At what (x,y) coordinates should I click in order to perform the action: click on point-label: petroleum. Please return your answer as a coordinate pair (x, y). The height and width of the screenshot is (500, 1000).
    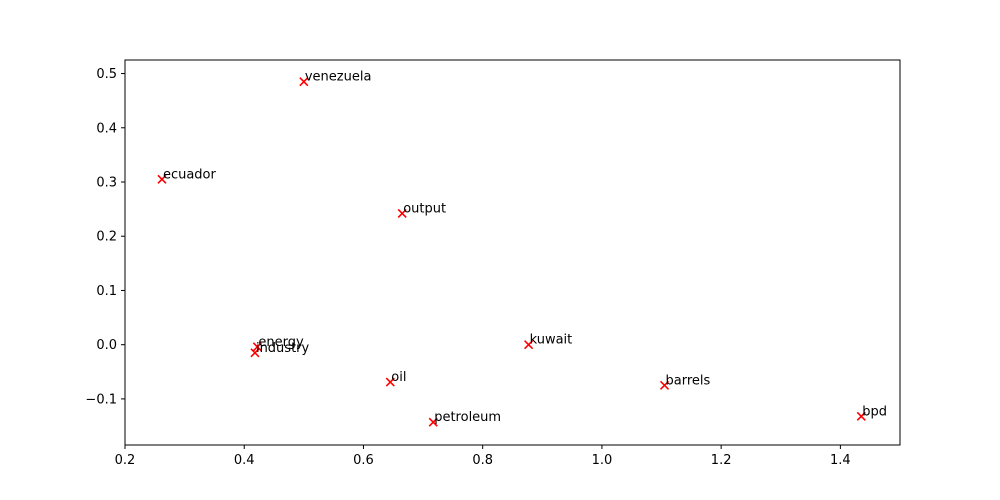
    Looking at the image, I should click on (467, 417).